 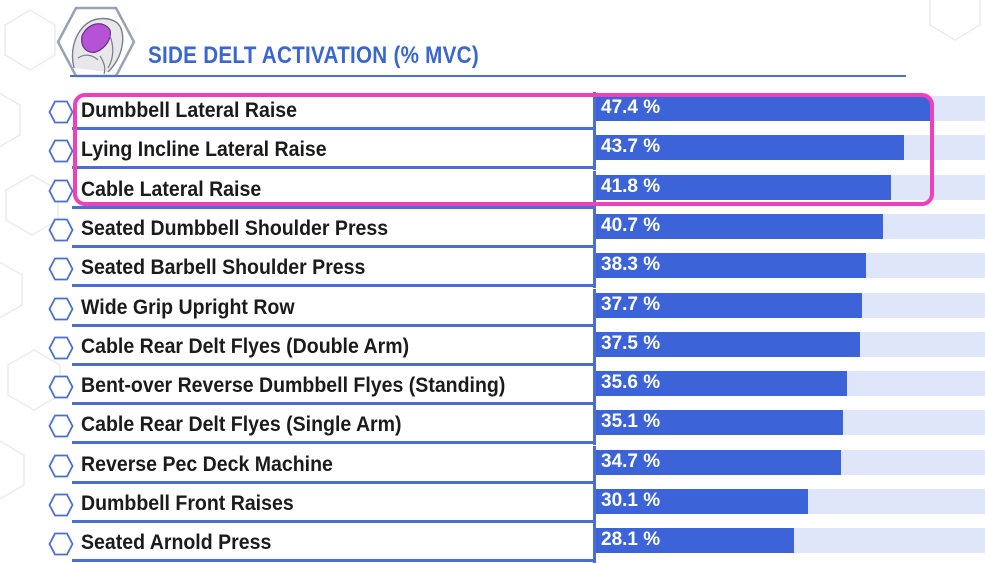 What do you see at coordinates (223, 268) in the screenshot?
I see `category-label: Seated Barbell Shoulder Press` at bounding box center [223, 268].